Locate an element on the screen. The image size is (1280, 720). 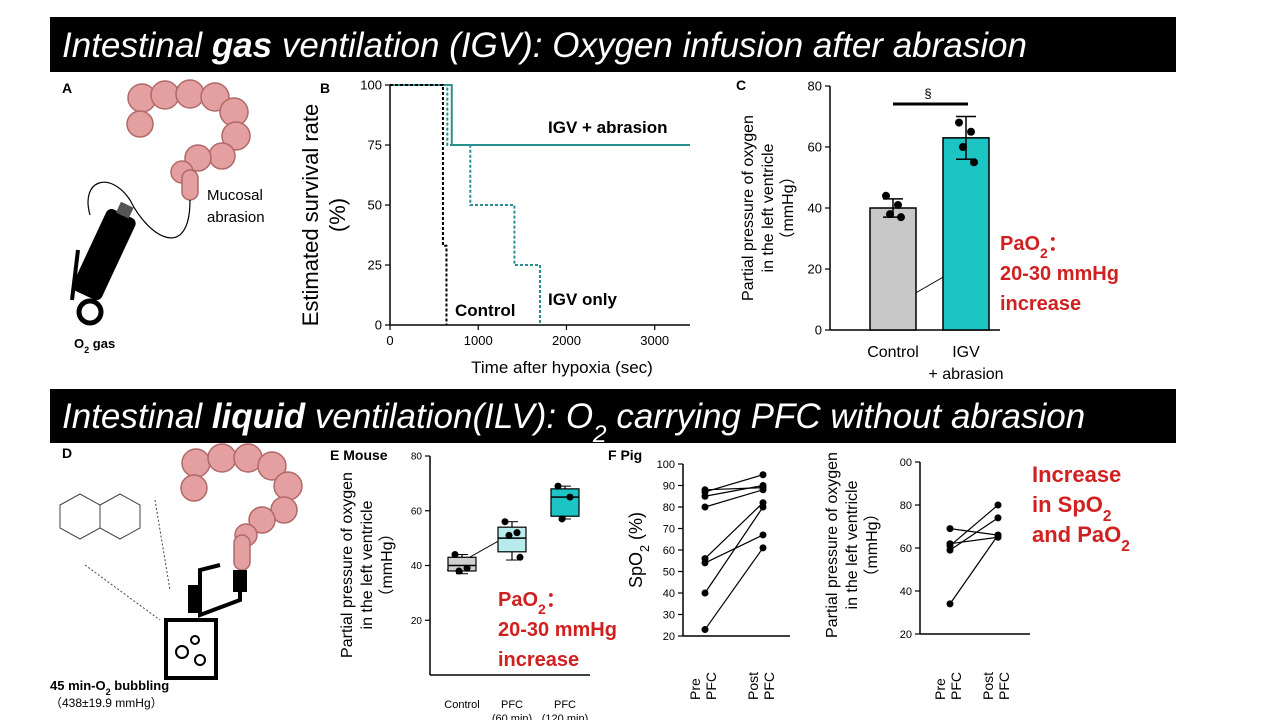
annotation-part: in SpO is located at coordinates (1067, 504).